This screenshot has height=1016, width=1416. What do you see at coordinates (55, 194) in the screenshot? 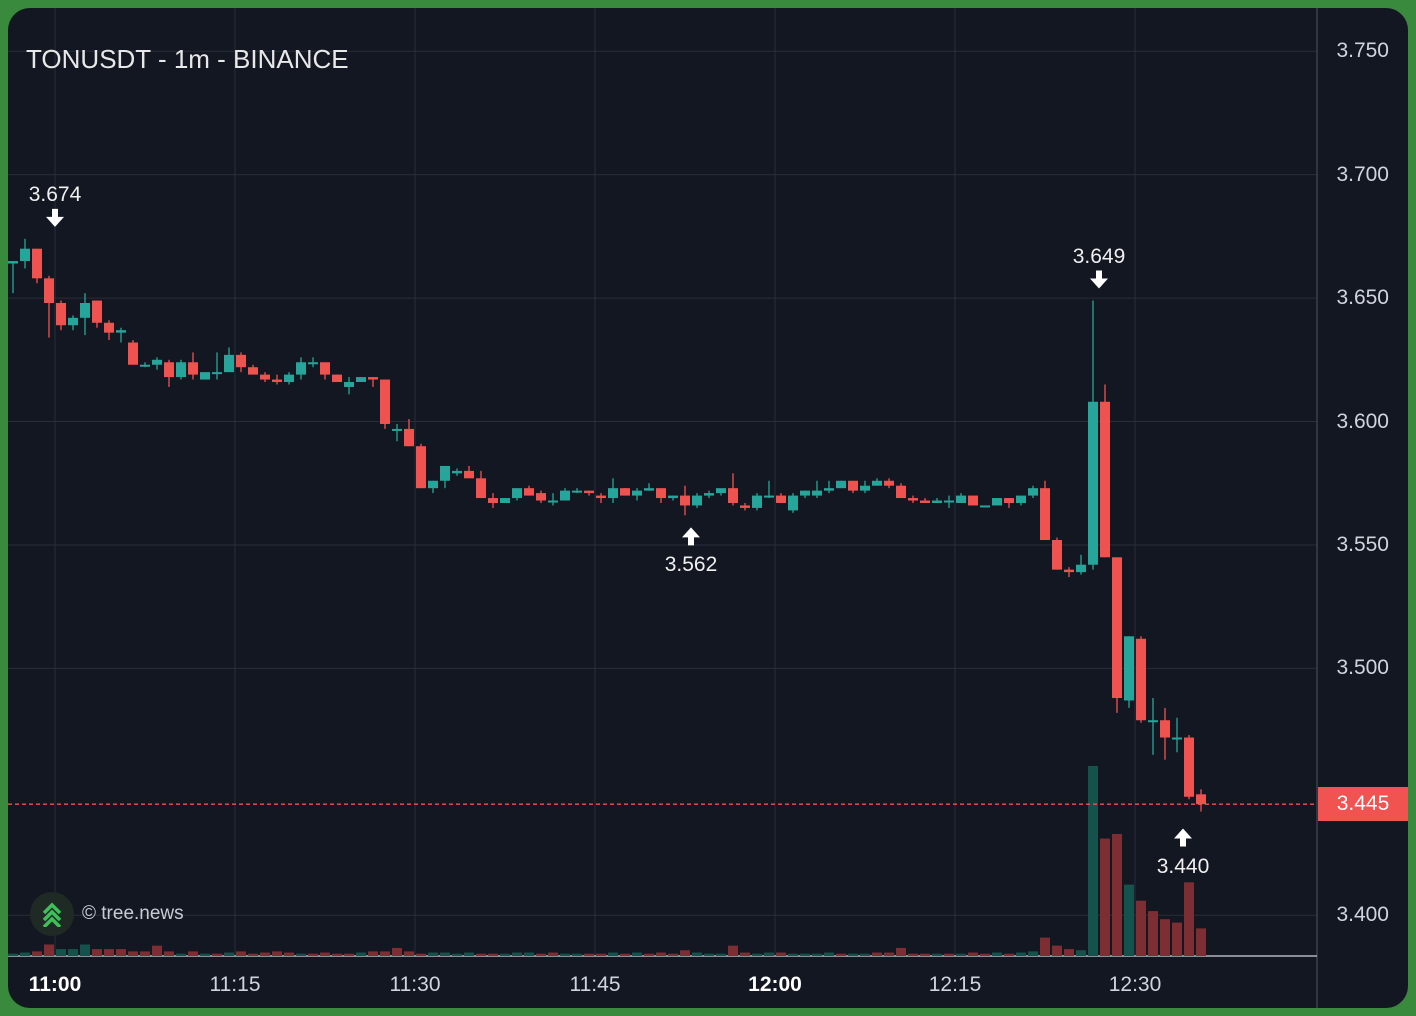
I see `price-annotation: 3.674` at bounding box center [55, 194].